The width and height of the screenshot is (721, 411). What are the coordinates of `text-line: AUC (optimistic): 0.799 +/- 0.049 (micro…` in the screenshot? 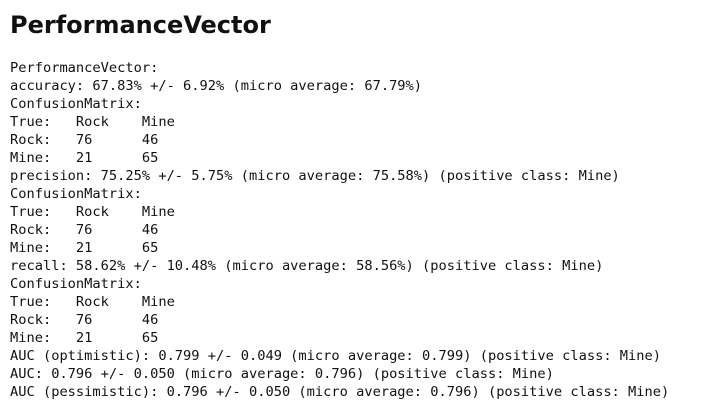 It's located at (336, 356).